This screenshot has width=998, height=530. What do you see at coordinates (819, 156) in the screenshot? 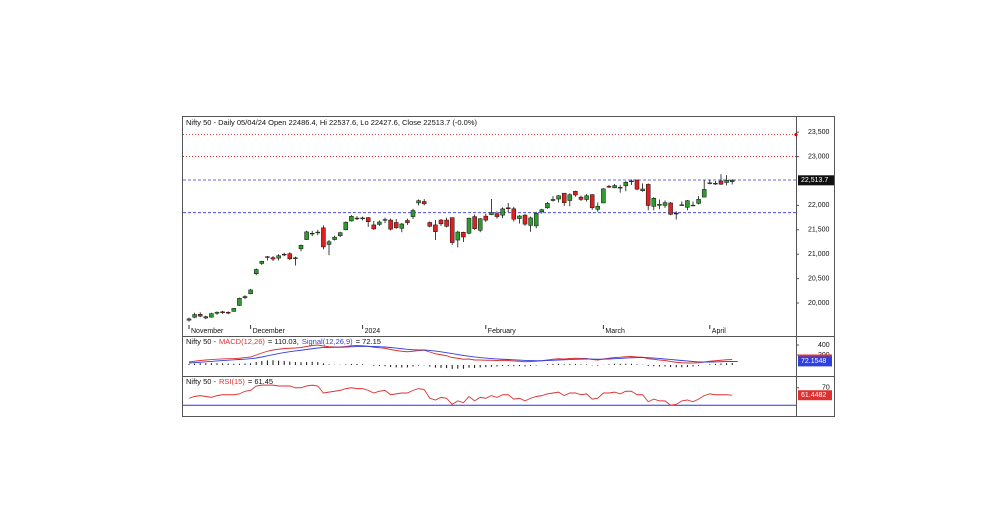
I see `y-tick-label: 23,000` at bounding box center [819, 156].